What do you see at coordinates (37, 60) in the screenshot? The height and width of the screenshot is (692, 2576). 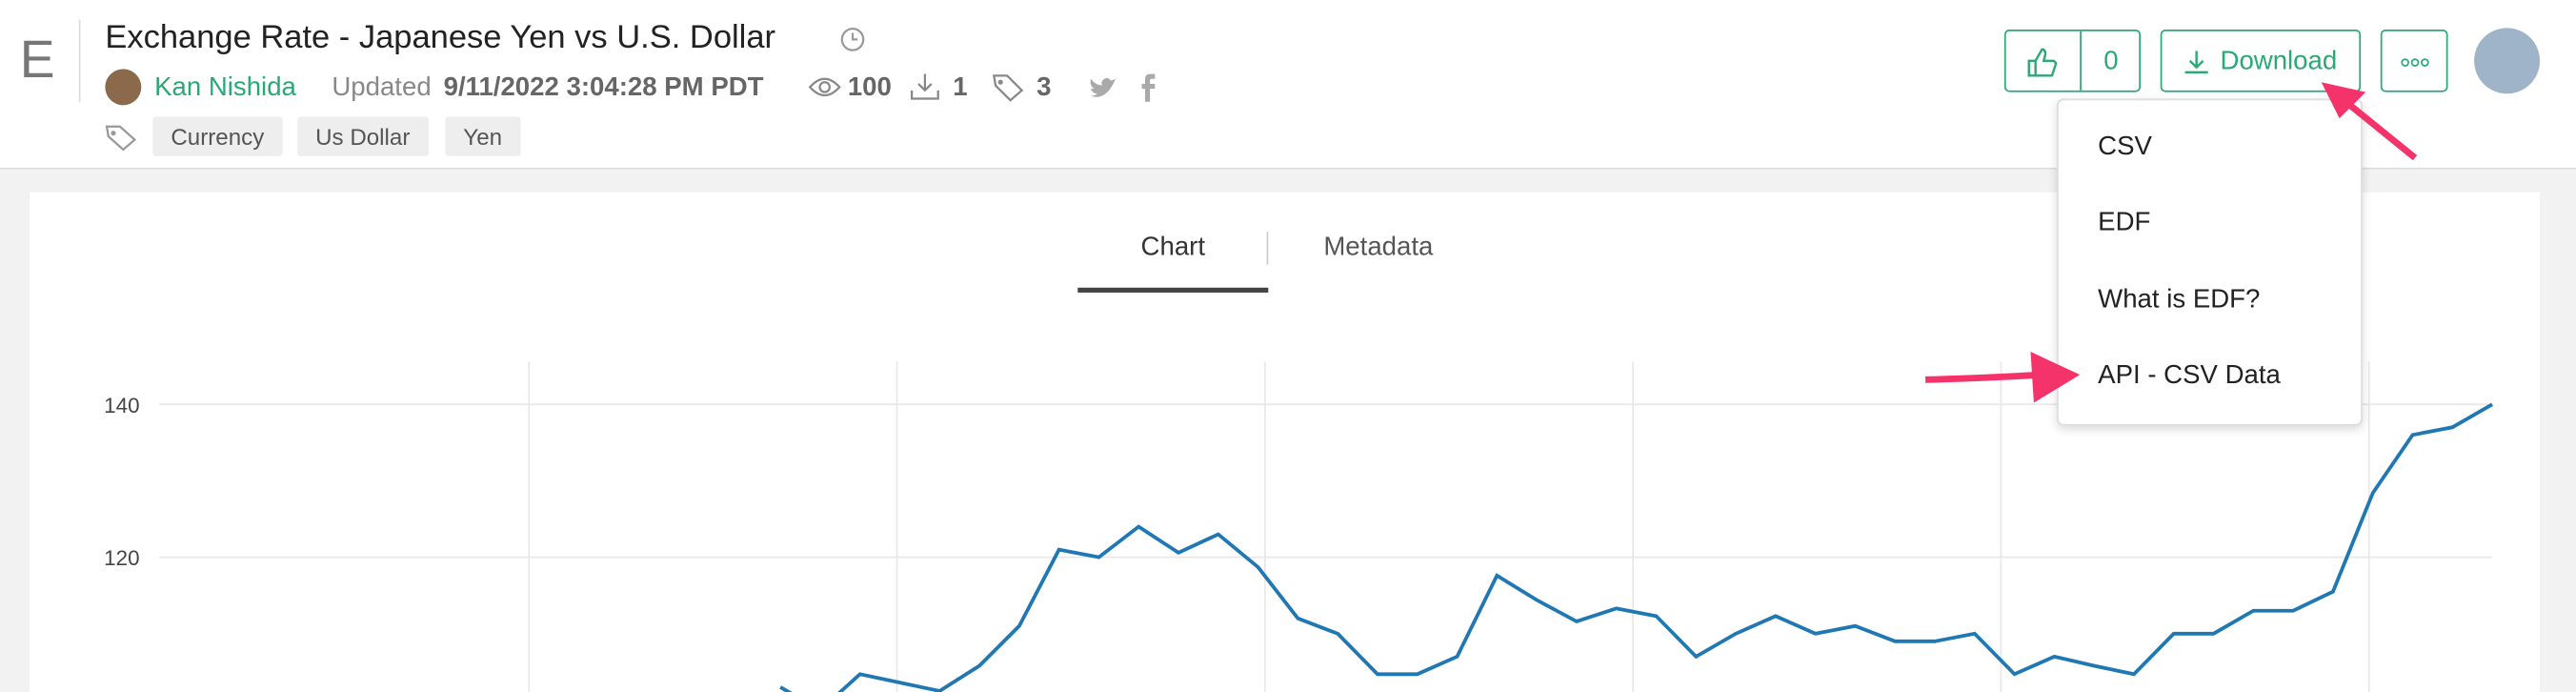 I see `logo: E` at bounding box center [37, 60].